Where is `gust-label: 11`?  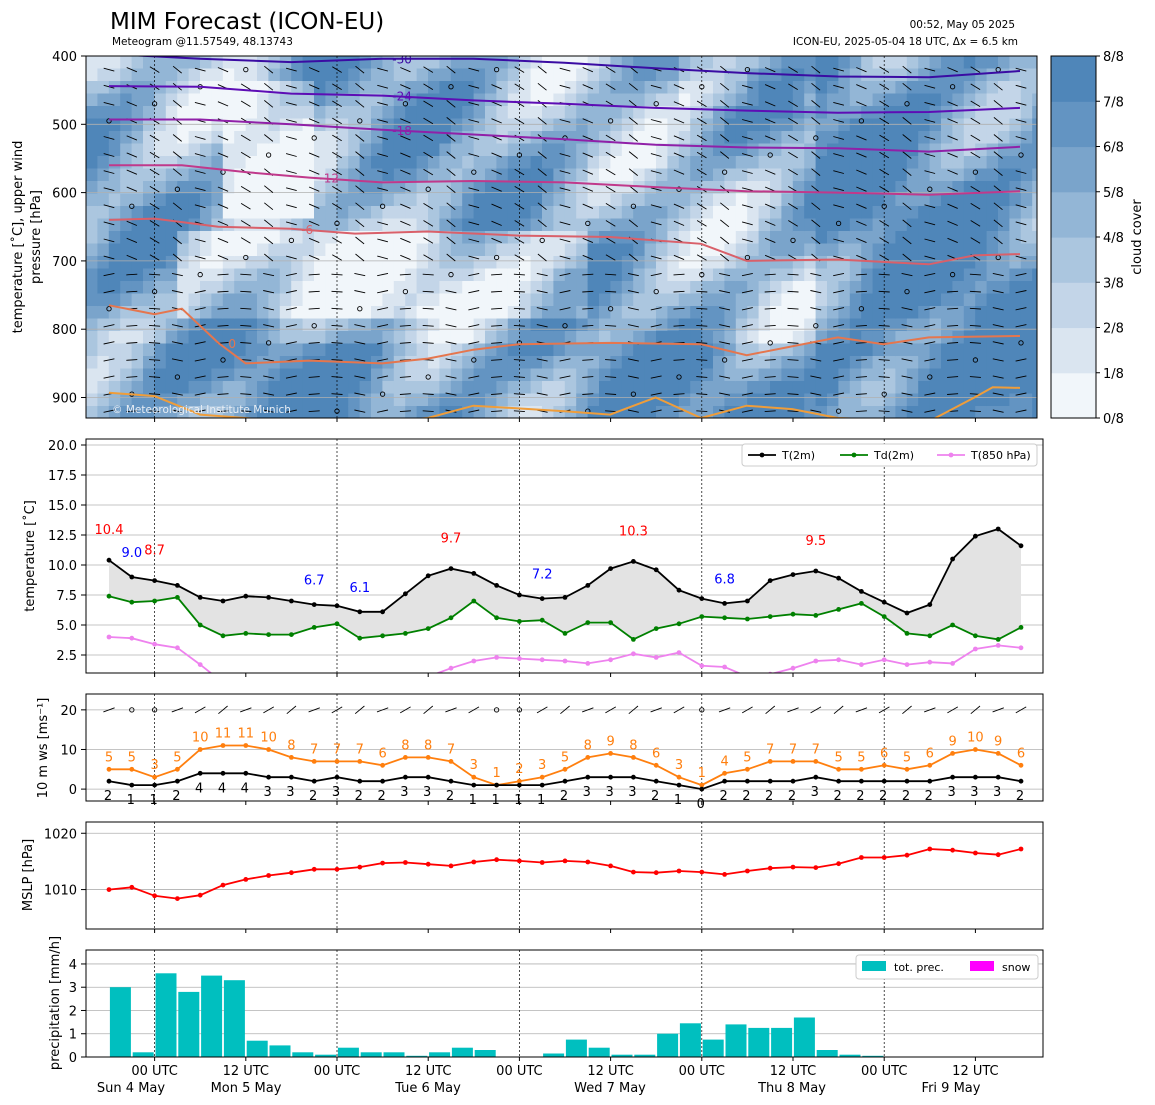 gust-label: 11 is located at coordinates (246, 734).